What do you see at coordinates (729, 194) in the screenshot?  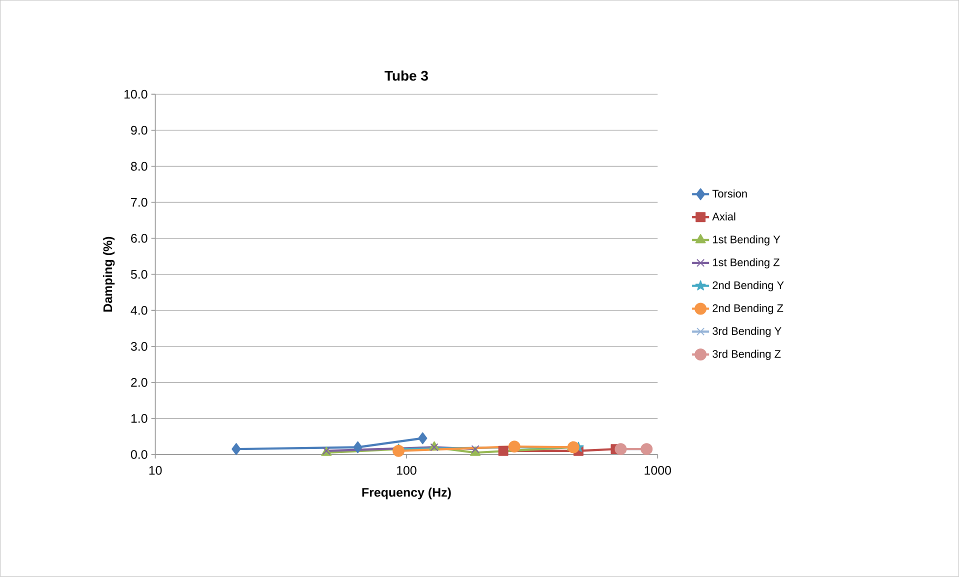 I see `legend-label: Torsion` at bounding box center [729, 194].